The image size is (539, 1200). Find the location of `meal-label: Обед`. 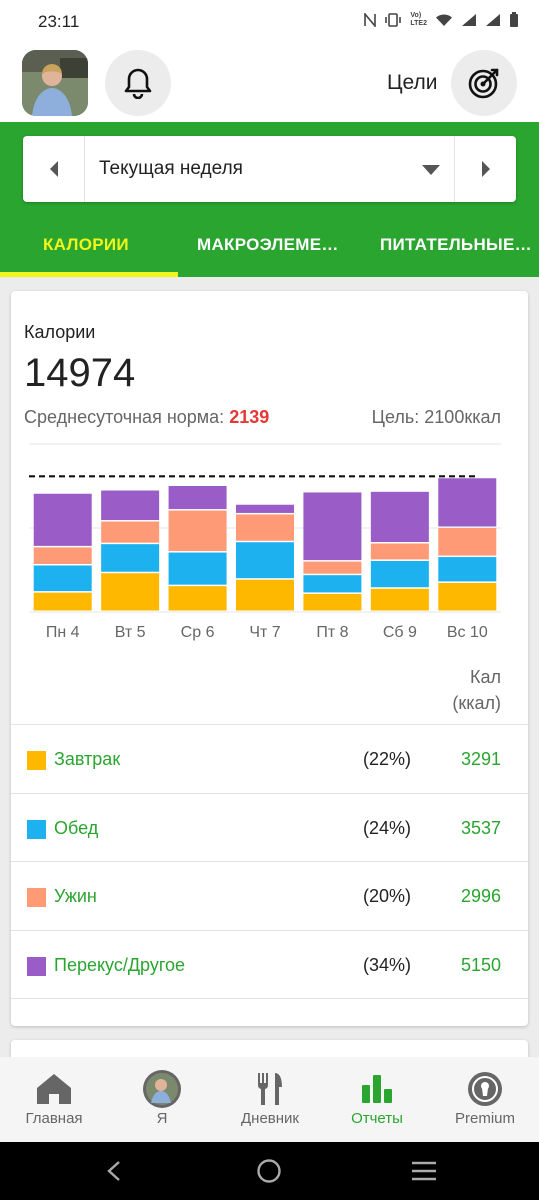

meal-label: Обед is located at coordinates (76, 828).